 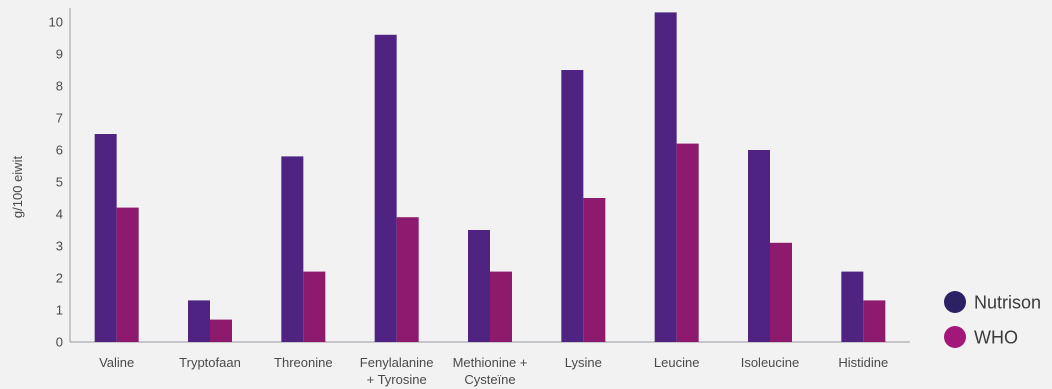 What do you see at coordinates (490, 362) in the screenshot?
I see `x-category-label: Methionine +` at bounding box center [490, 362].